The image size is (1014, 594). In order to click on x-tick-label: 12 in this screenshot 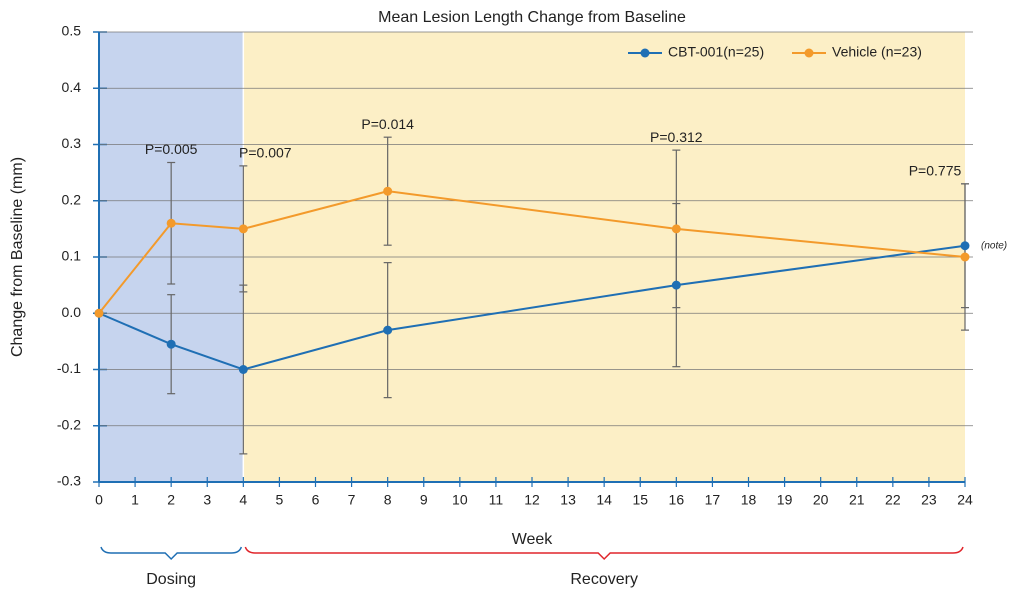, I will do `click(532, 500)`.